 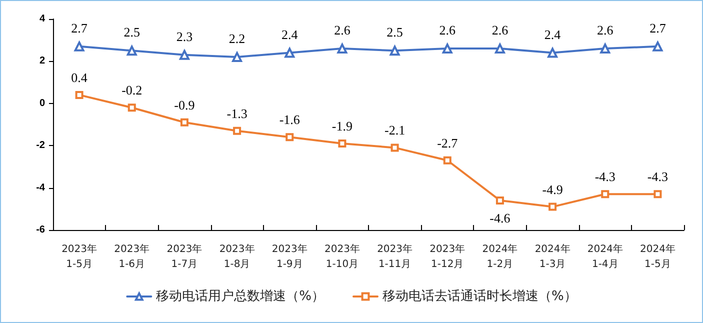 What do you see at coordinates (132, 256) in the screenshot?
I see `x-tick-label: 2023年 1-6月` at bounding box center [132, 256].